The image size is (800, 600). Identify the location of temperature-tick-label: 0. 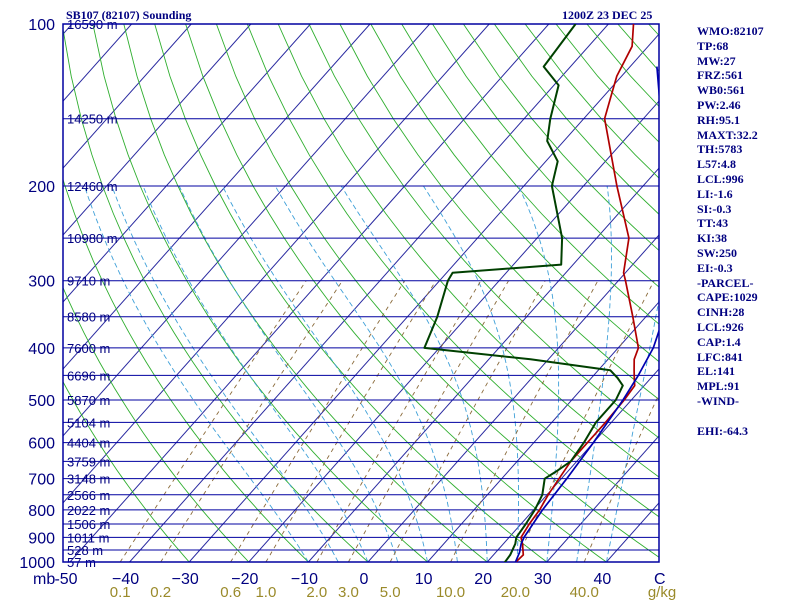
(364, 579).